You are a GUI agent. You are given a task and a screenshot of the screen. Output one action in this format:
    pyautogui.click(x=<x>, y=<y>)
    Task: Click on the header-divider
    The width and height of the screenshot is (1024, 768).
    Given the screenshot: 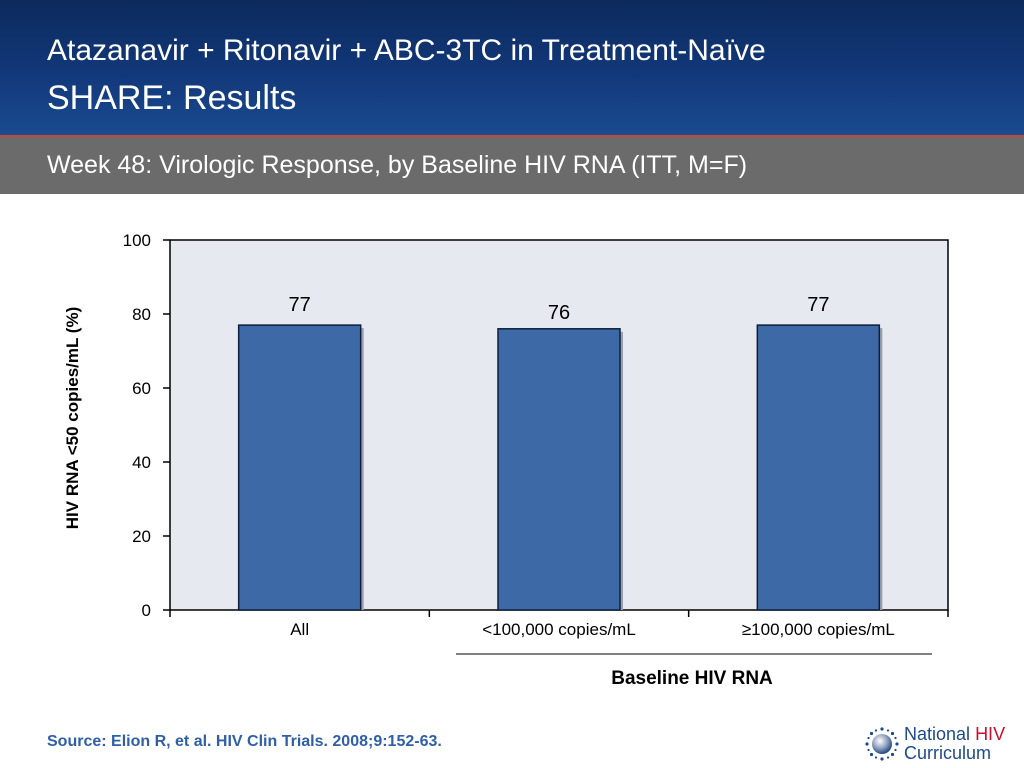 What is the action you would take?
    pyautogui.click(x=512, y=136)
    